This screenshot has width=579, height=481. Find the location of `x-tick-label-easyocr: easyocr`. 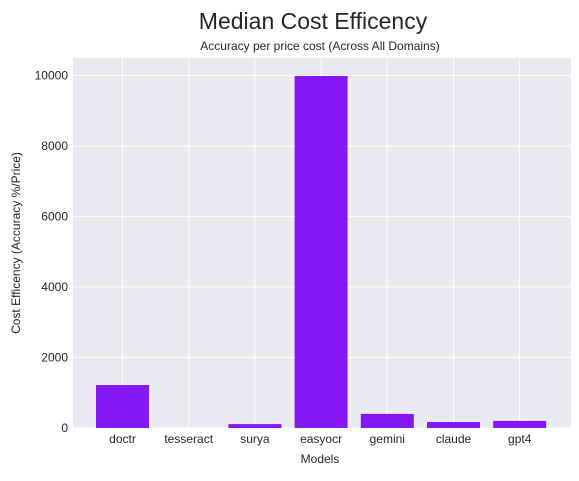

x-tick-label-easyocr: easyocr is located at coordinates (321, 439).